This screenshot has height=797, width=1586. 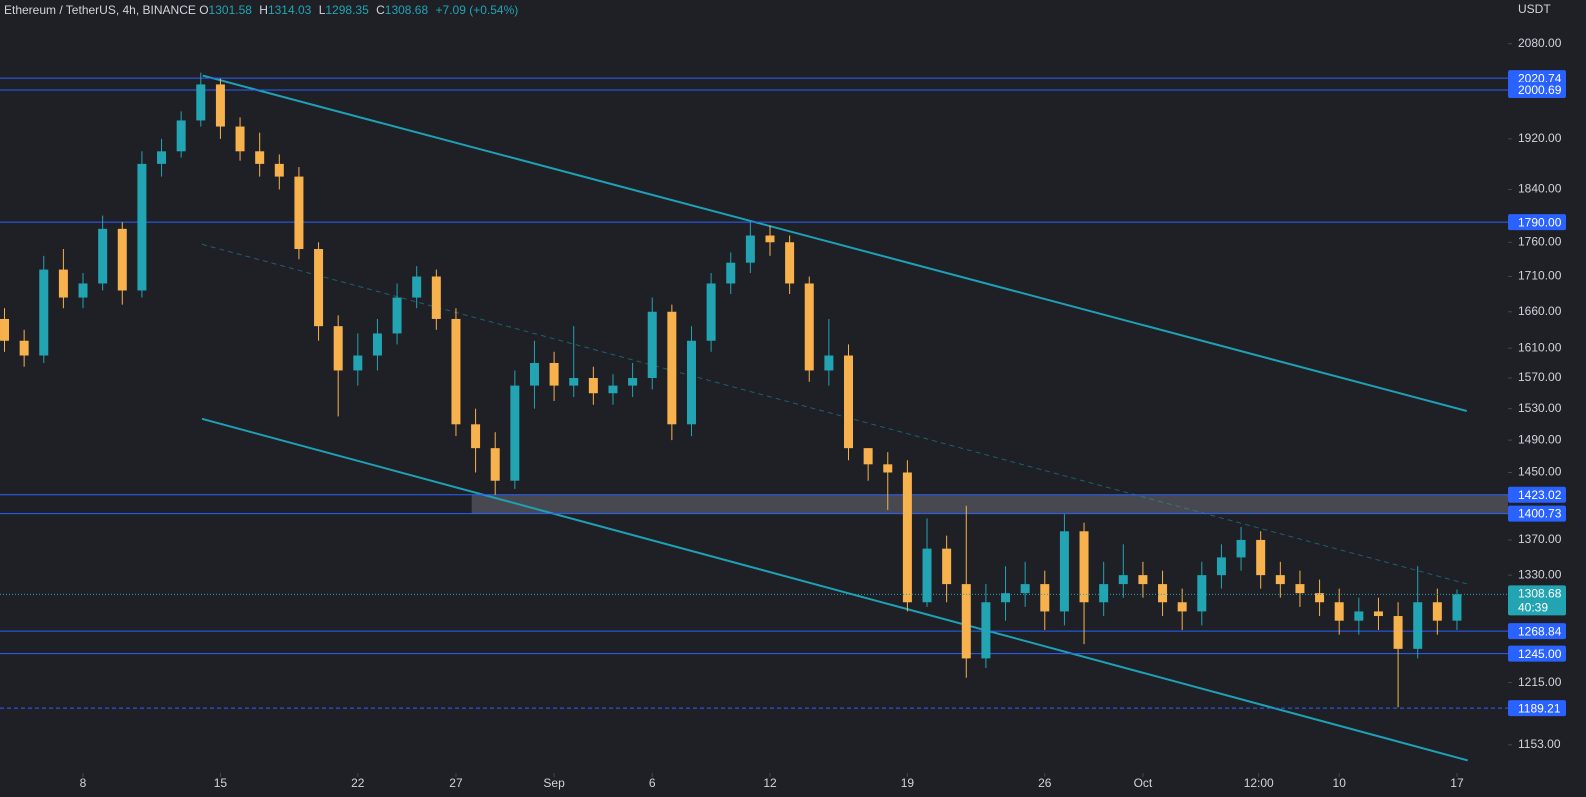 What do you see at coordinates (1533, 608) in the screenshot?
I see `countdown: 40:39` at bounding box center [1533, 608].